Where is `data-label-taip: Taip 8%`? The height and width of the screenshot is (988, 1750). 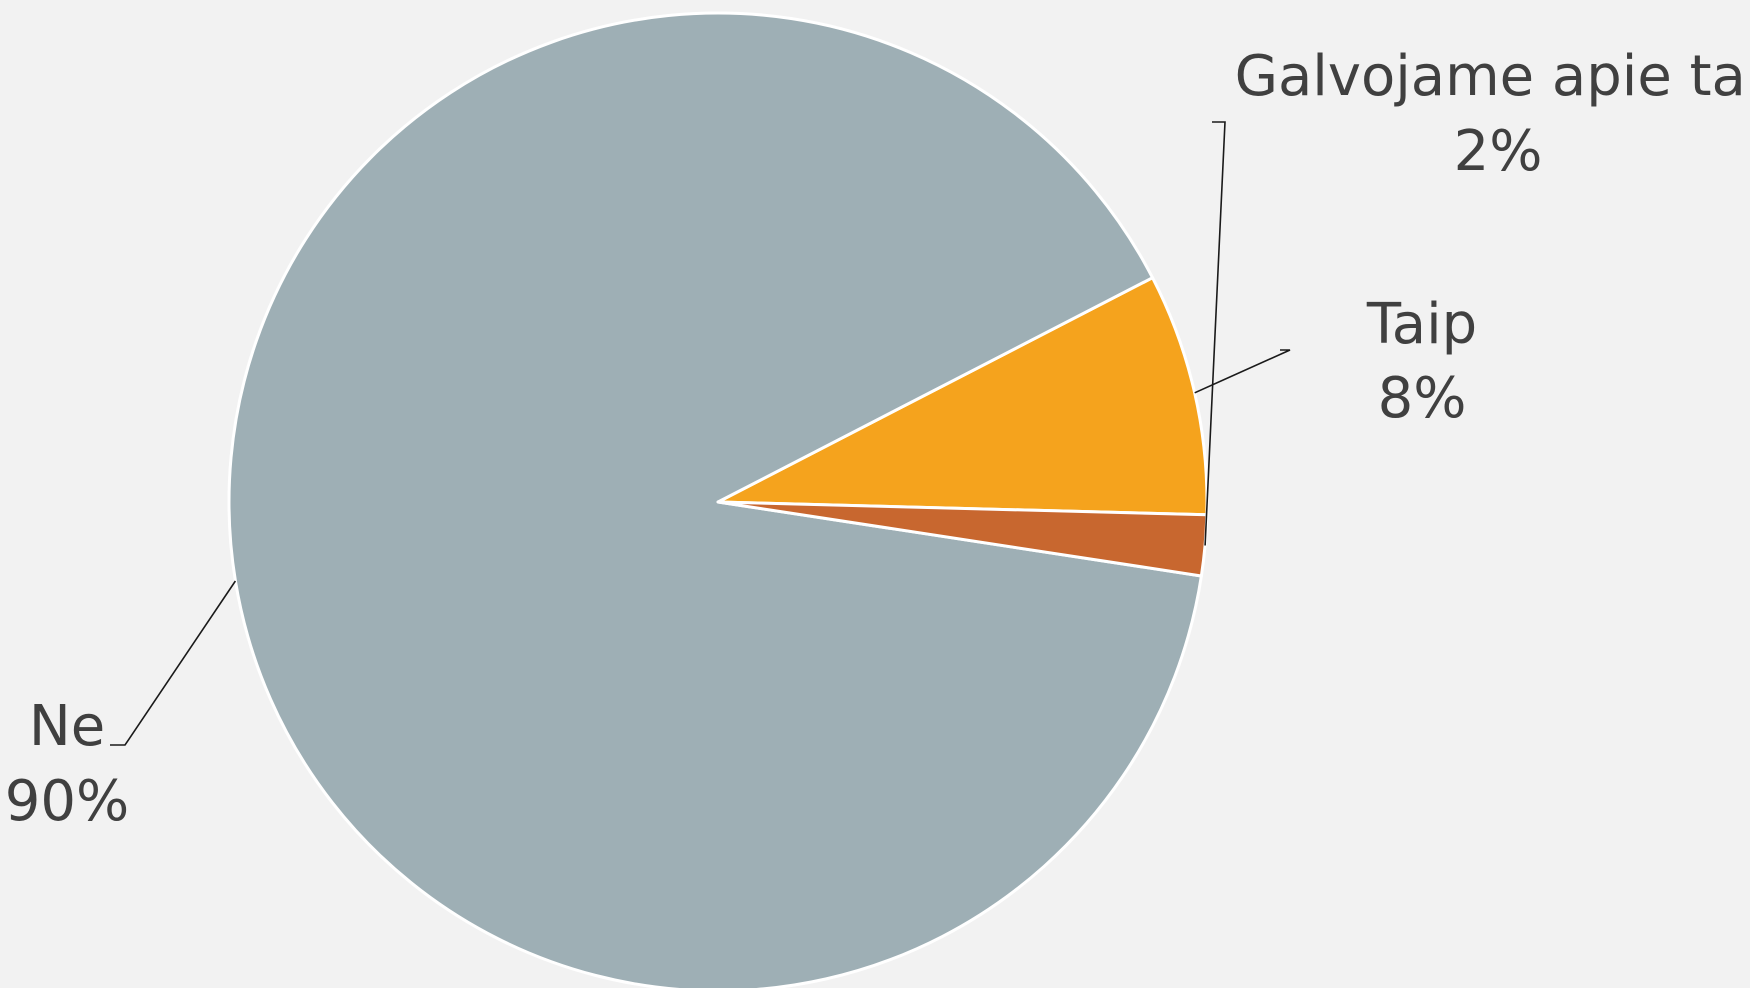 data-label-taip: Taip 8% is located at coordinates (1421, 361).